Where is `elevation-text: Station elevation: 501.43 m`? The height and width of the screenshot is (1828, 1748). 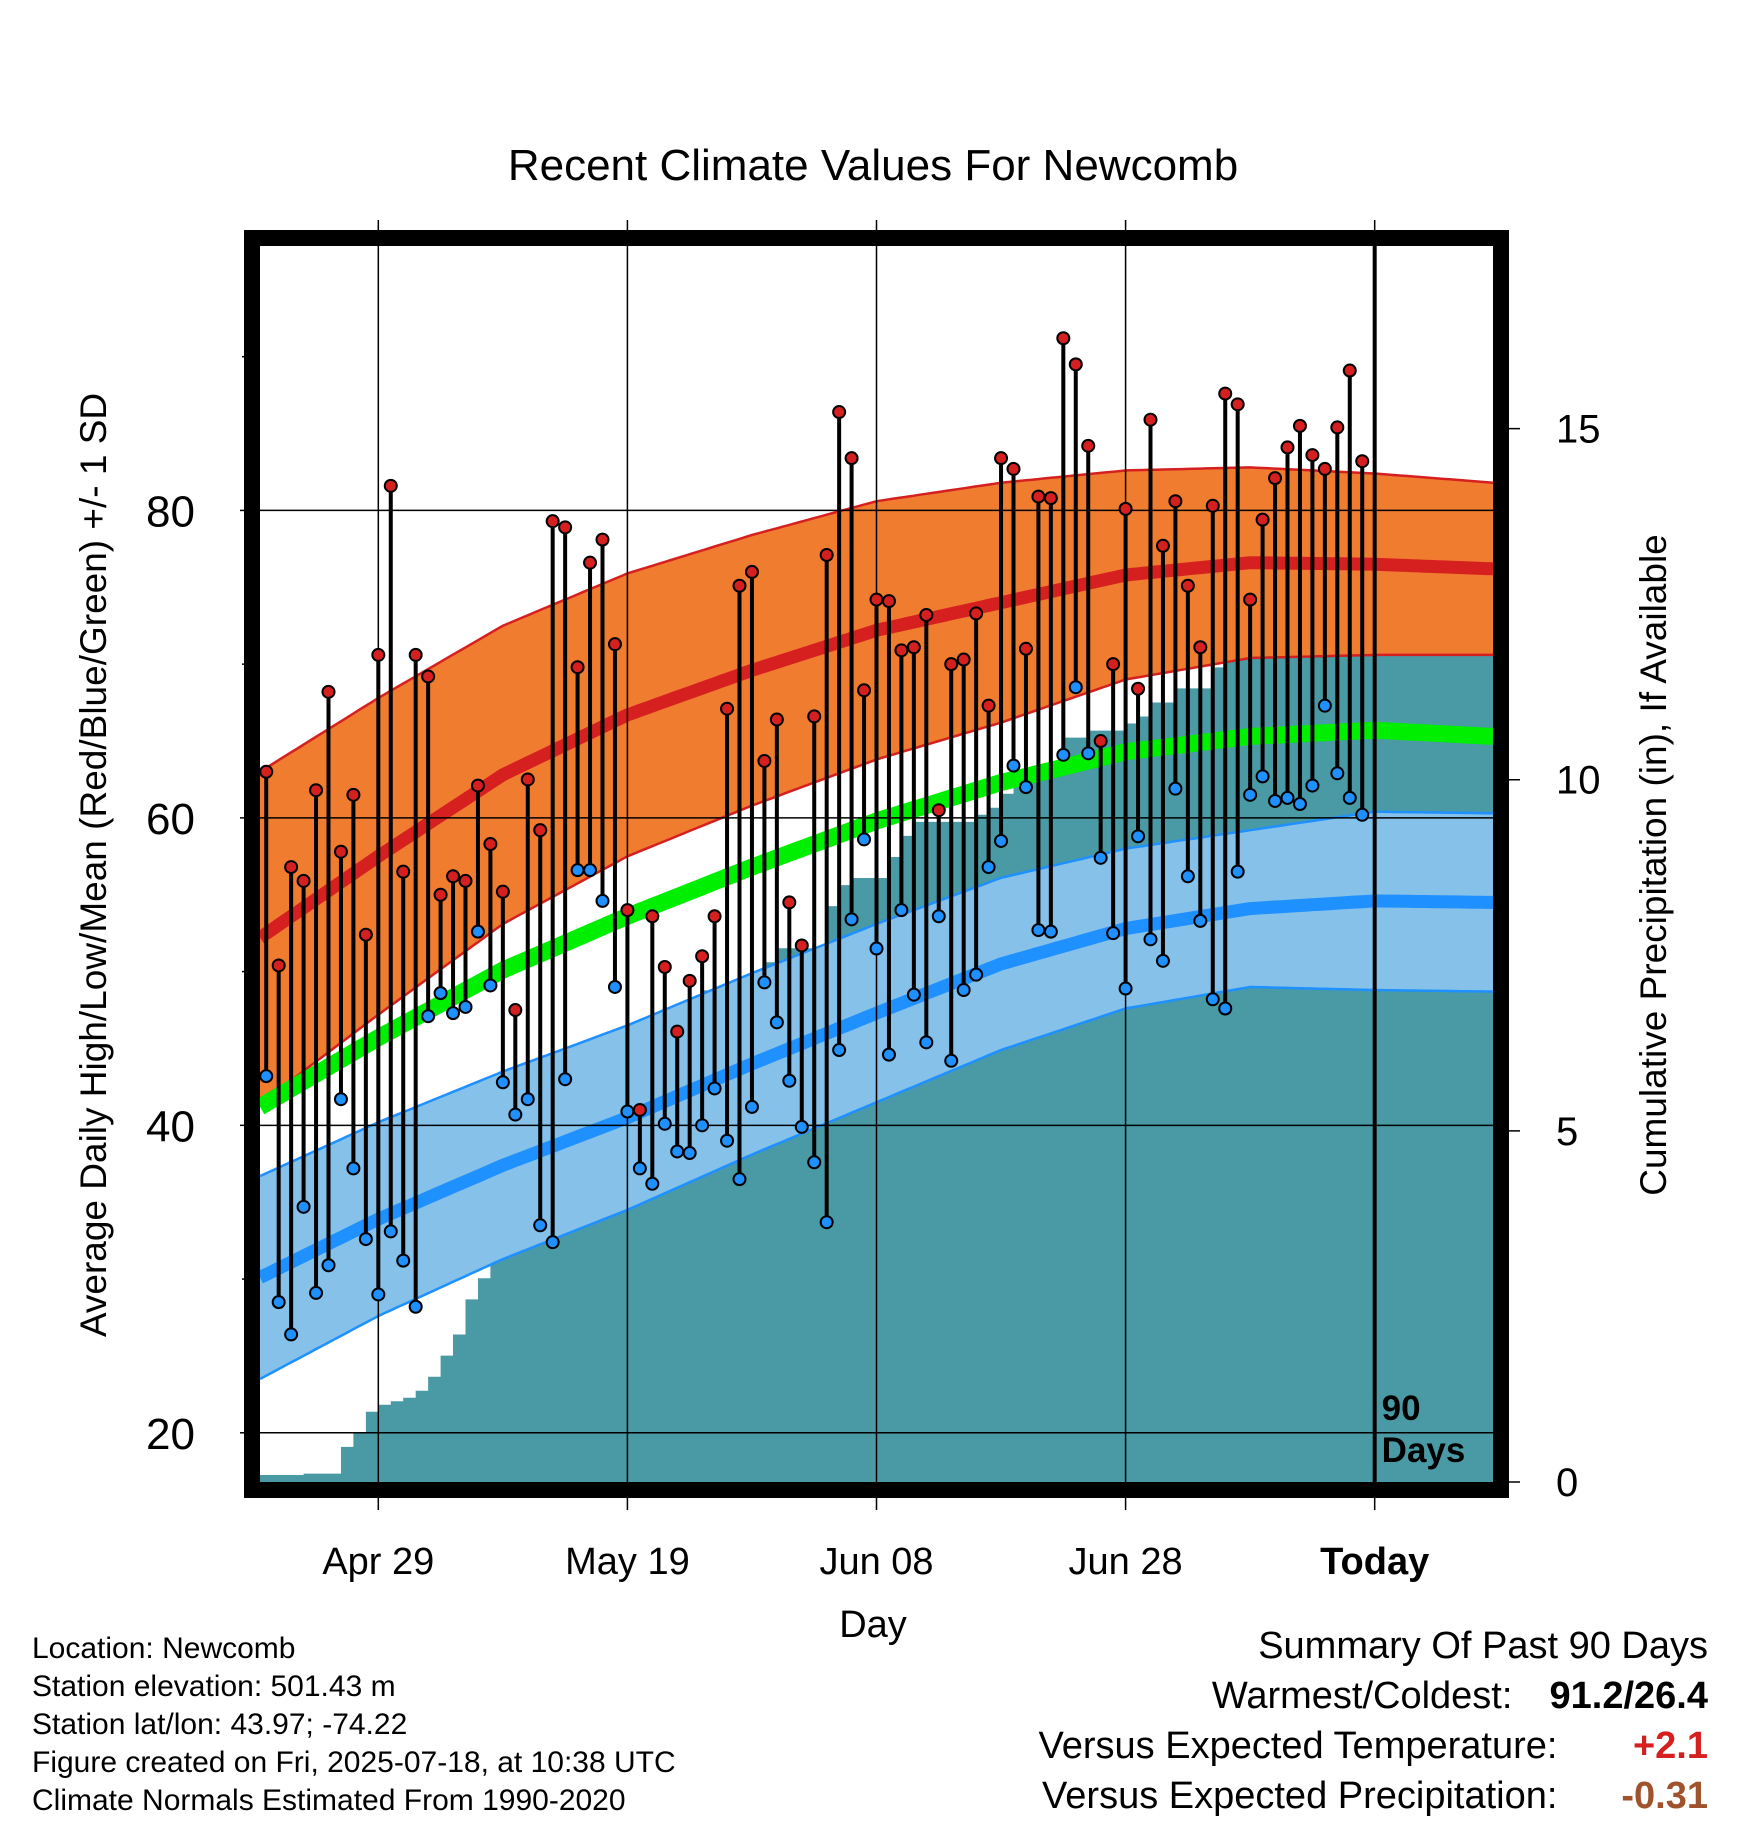
elevation-text: Station elevation: 501.43 m is located at coordinates (214, 1686).